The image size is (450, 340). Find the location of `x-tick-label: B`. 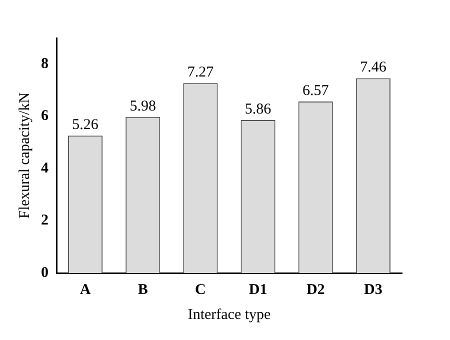

x-tick-label: B is located at coordinates (143, 290).